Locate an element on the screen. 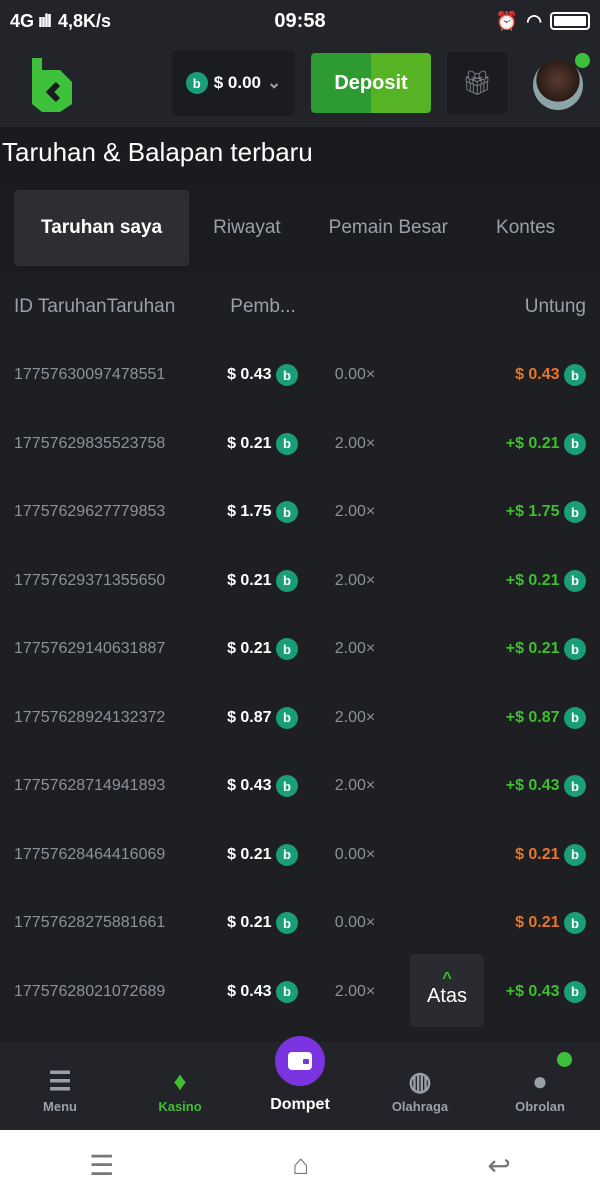 The height and width of the screenshot is (1200, 600). back-to-top-button: ^ Atas is located at coordinates (447, 990).